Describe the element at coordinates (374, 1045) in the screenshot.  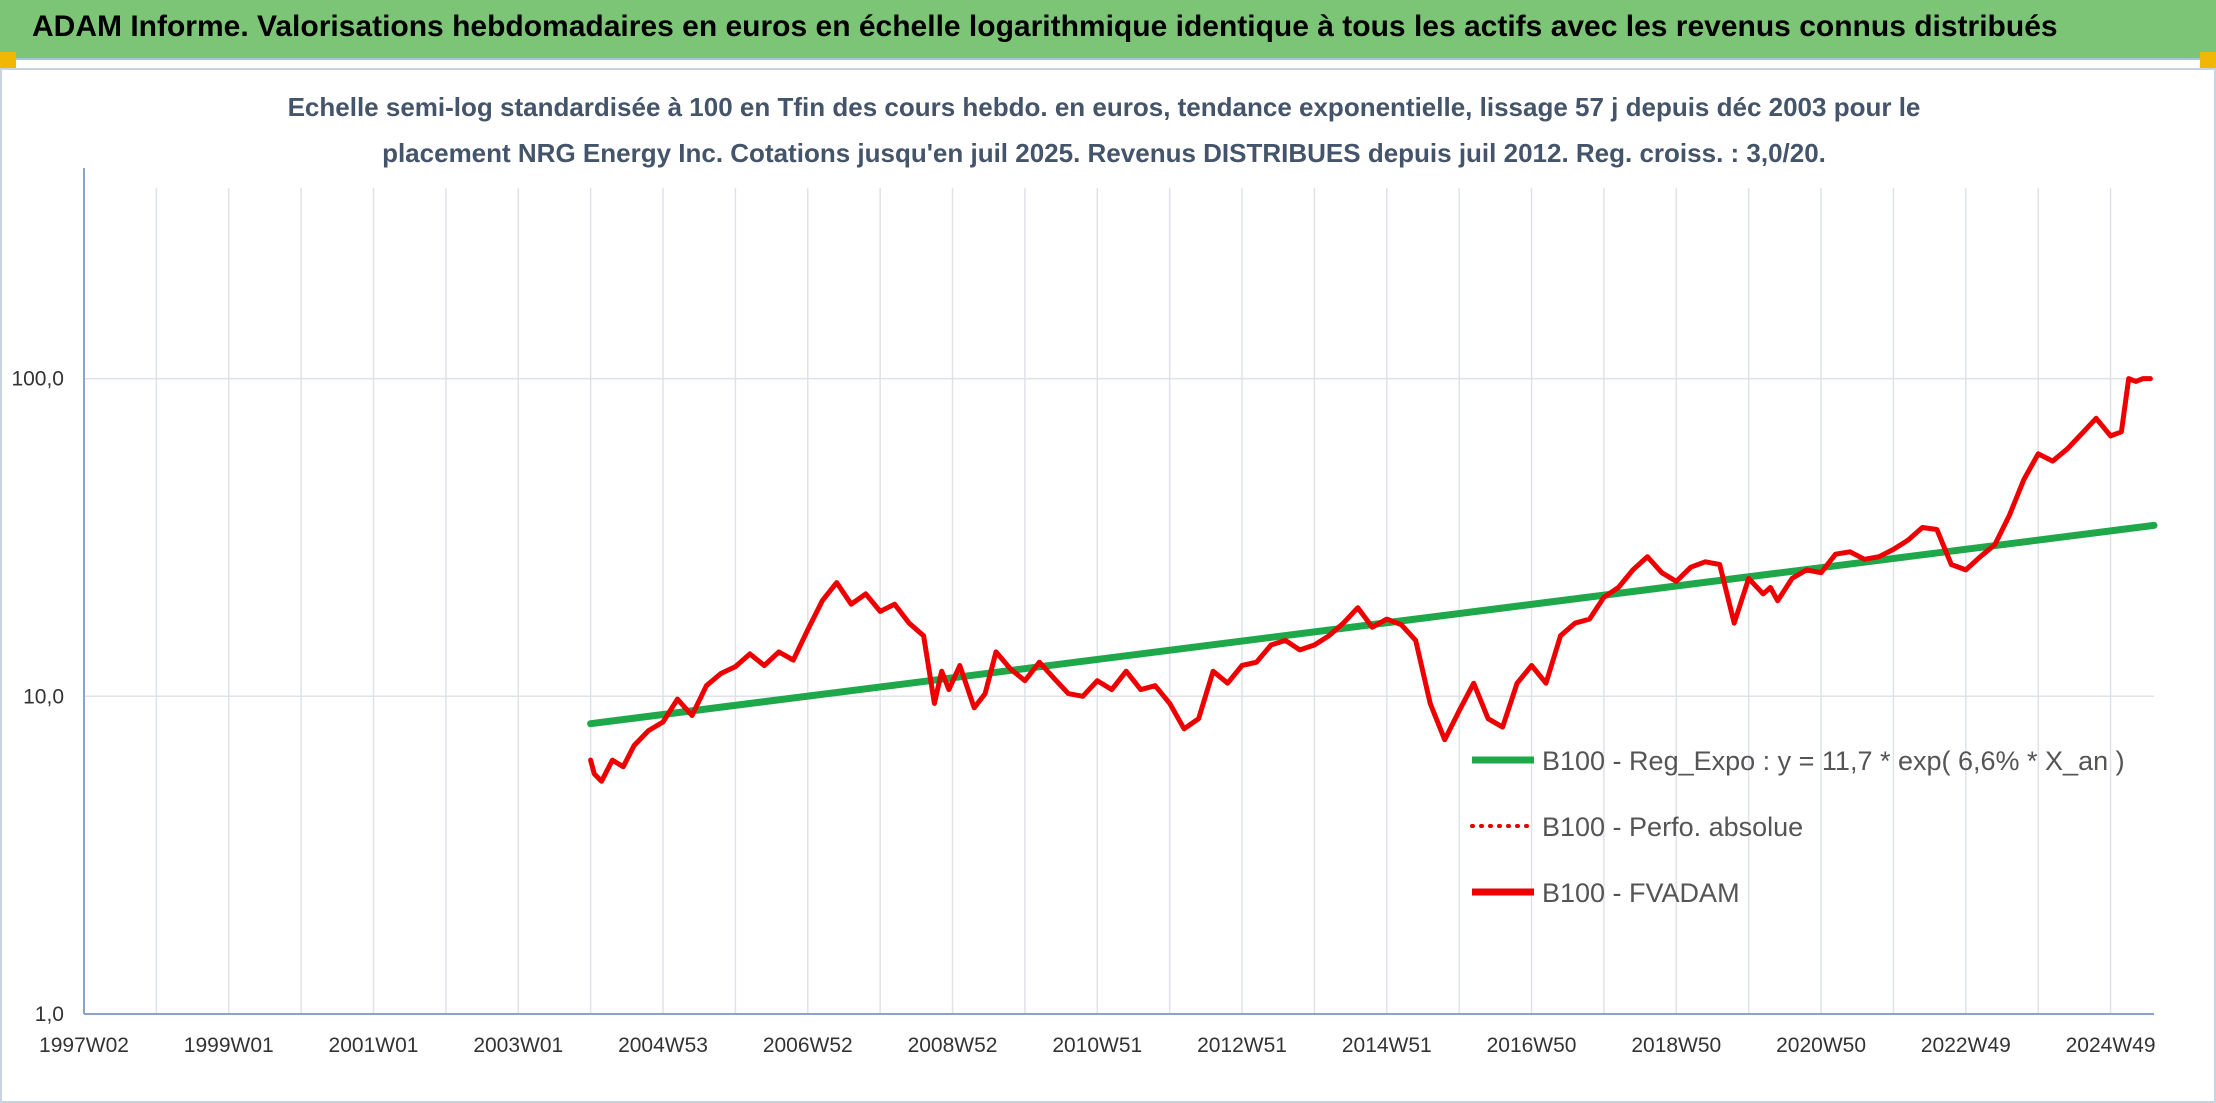
I see `x-tick-label: 2001W01` at that location.